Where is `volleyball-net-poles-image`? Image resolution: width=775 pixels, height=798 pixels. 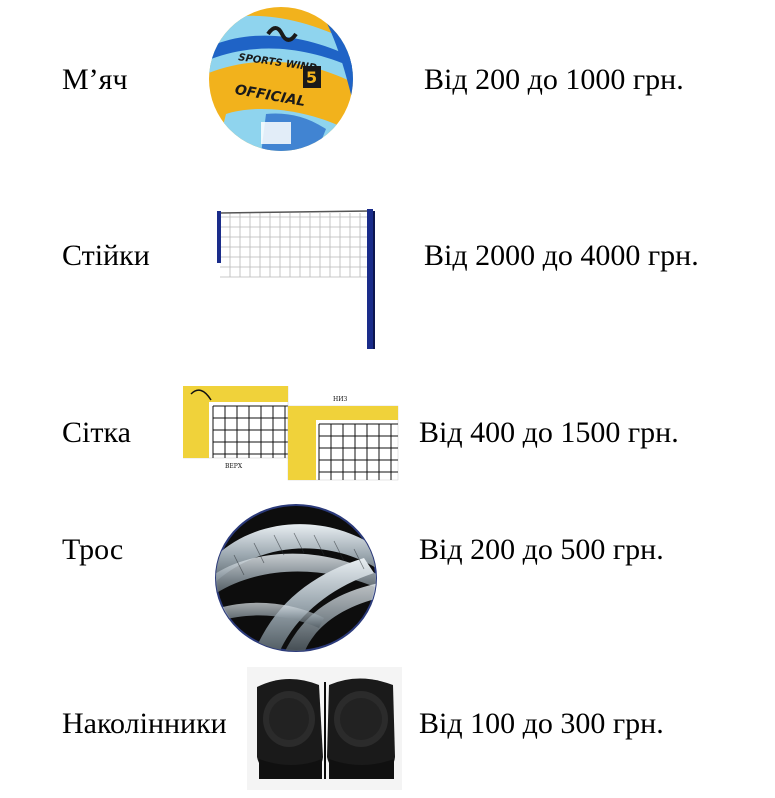
volleyball-net-poles-image is located at coordinates (296, 279).